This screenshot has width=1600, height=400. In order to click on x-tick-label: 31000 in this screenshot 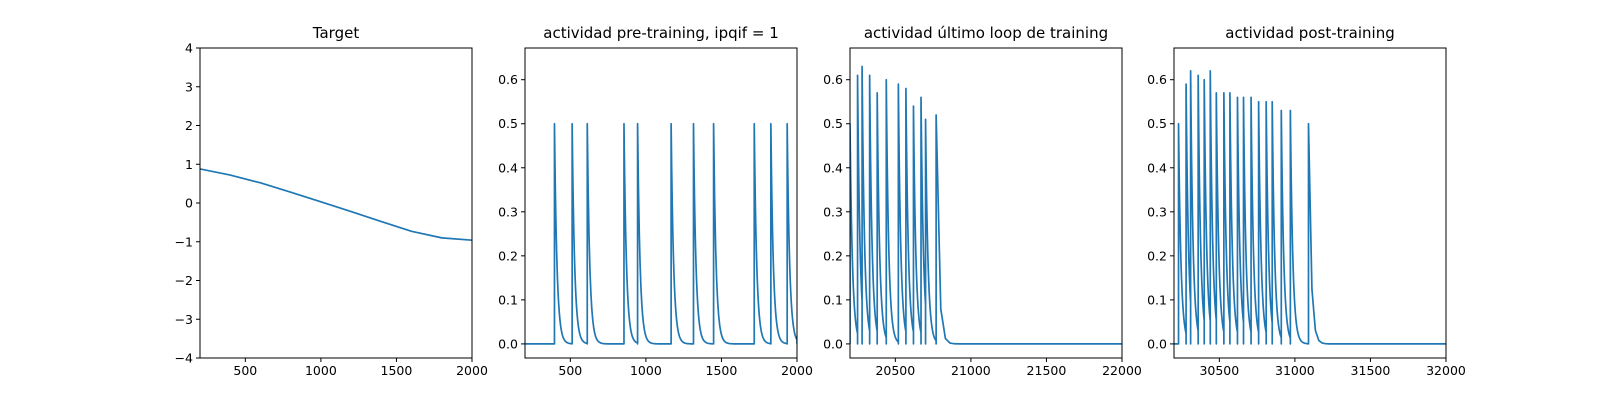, I will do `click(1295, 370)`.